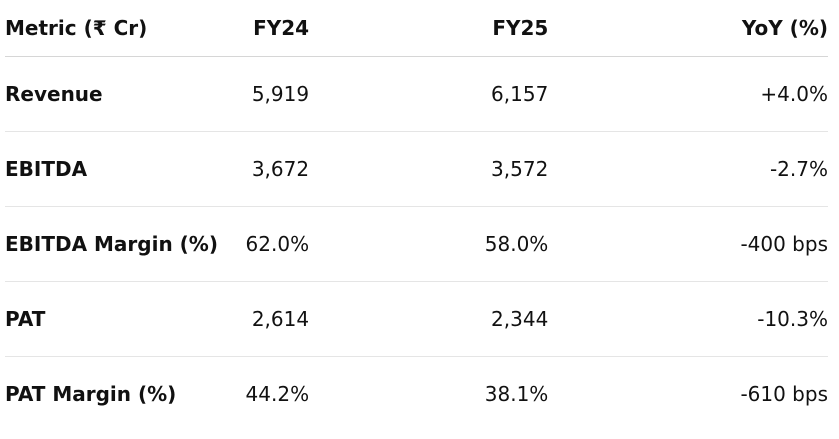 Image resolution: width=839 pixels, height=439 pixels. Describe the element at coordinates (111, 319) in the screenshot. I see `row-label: PAT` at that location.